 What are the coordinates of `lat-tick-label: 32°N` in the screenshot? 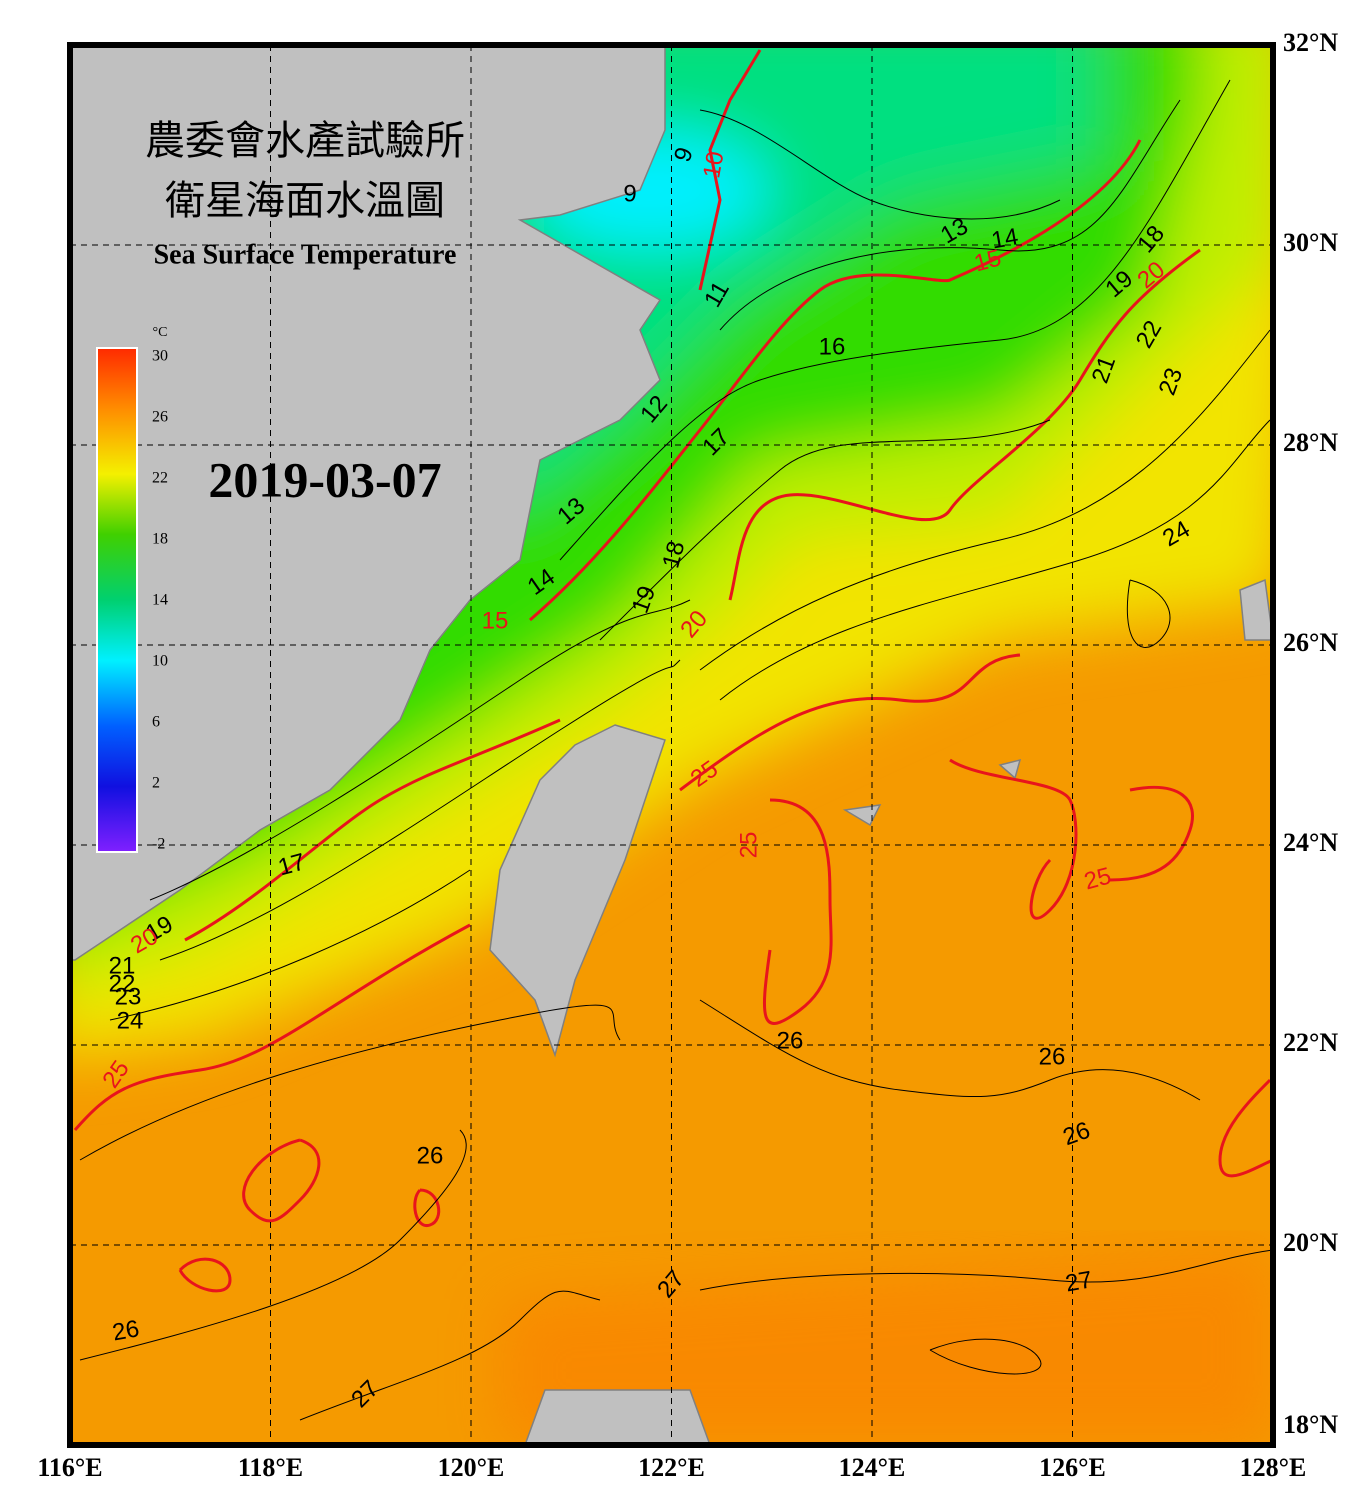 It's located at (1310, 42).